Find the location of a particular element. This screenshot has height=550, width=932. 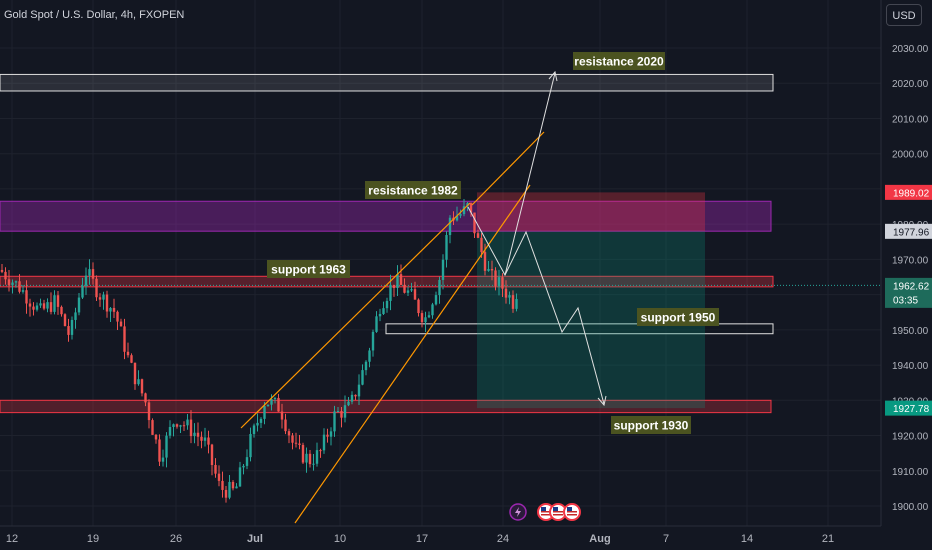

label-background is located at coordinates (308, 269).